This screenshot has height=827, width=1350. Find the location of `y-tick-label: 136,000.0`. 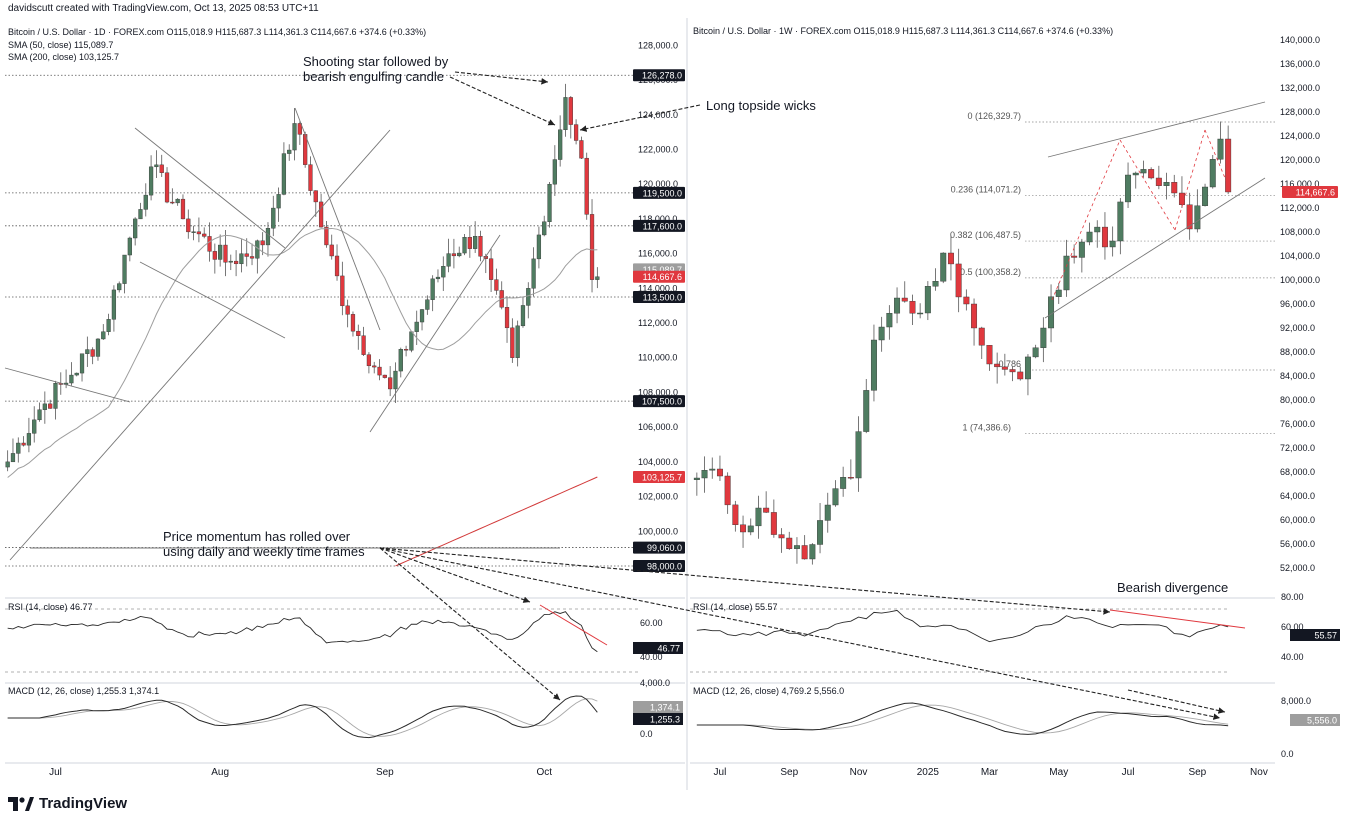

y-tick-label: 136,000.0 is located at coordinates (1300, 64).